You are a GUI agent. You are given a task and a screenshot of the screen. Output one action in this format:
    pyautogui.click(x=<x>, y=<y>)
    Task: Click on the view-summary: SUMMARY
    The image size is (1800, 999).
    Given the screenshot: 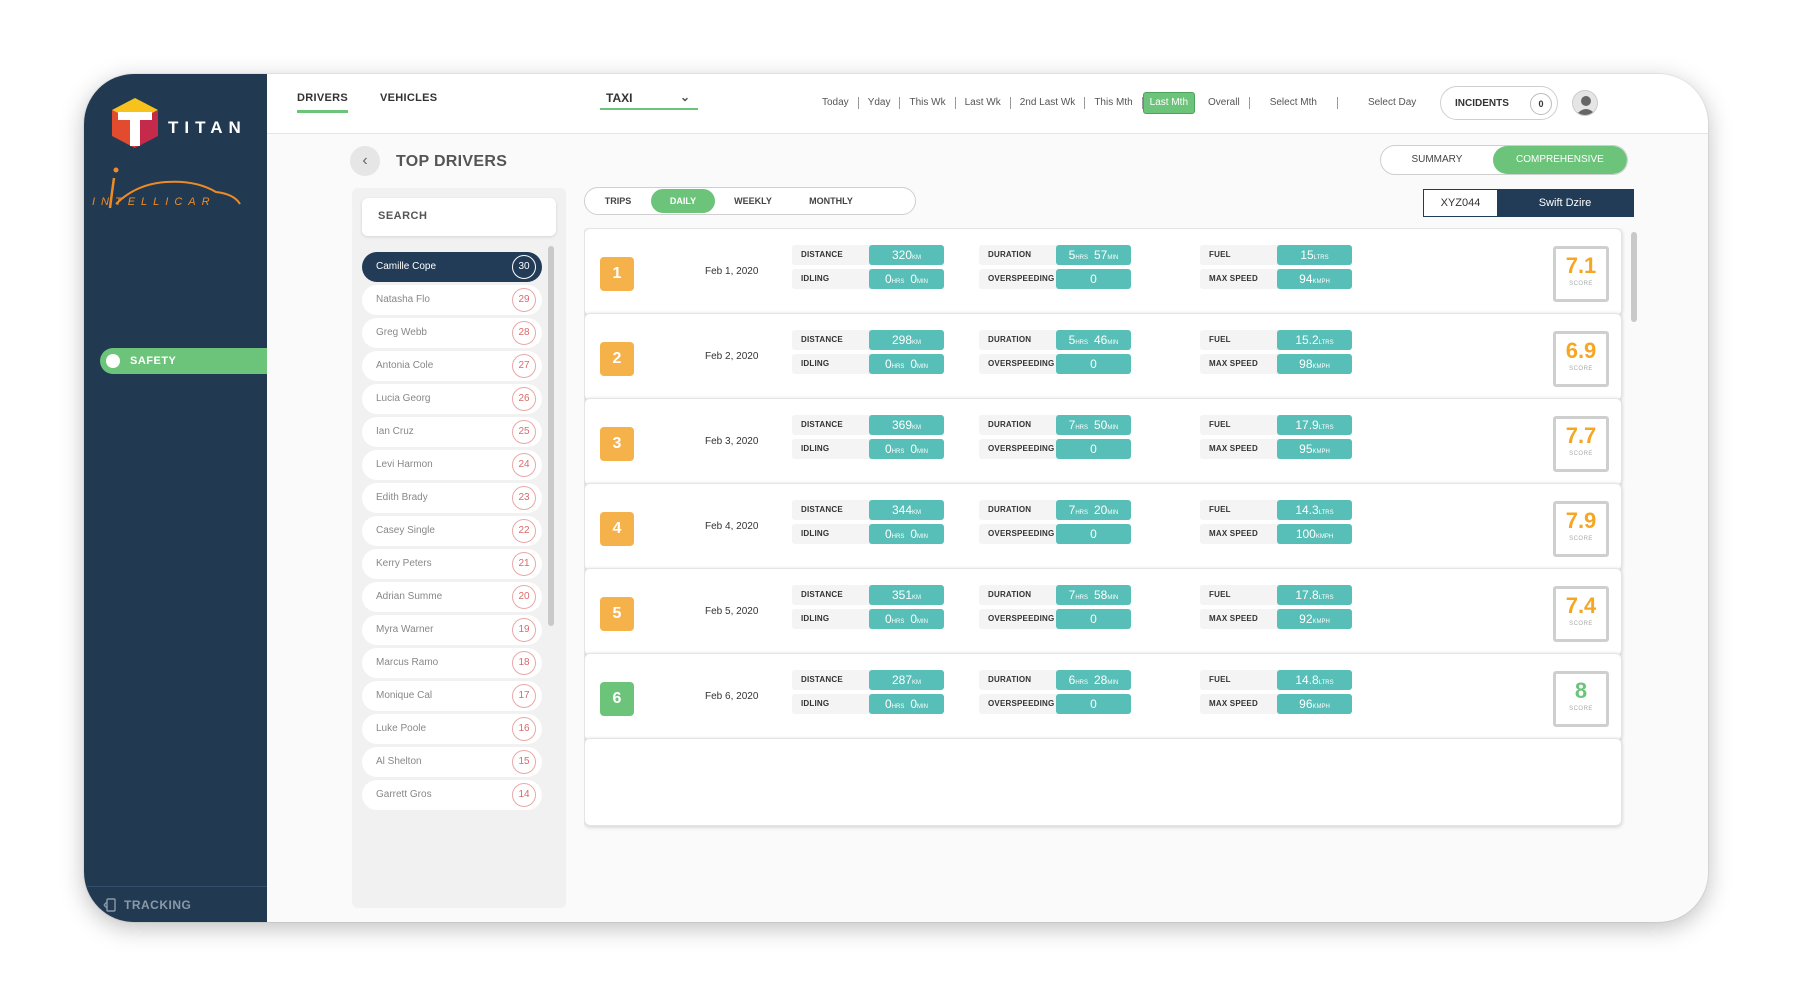 What is the action you would take?
    pyautogui.click(x=1437, y=159)
    